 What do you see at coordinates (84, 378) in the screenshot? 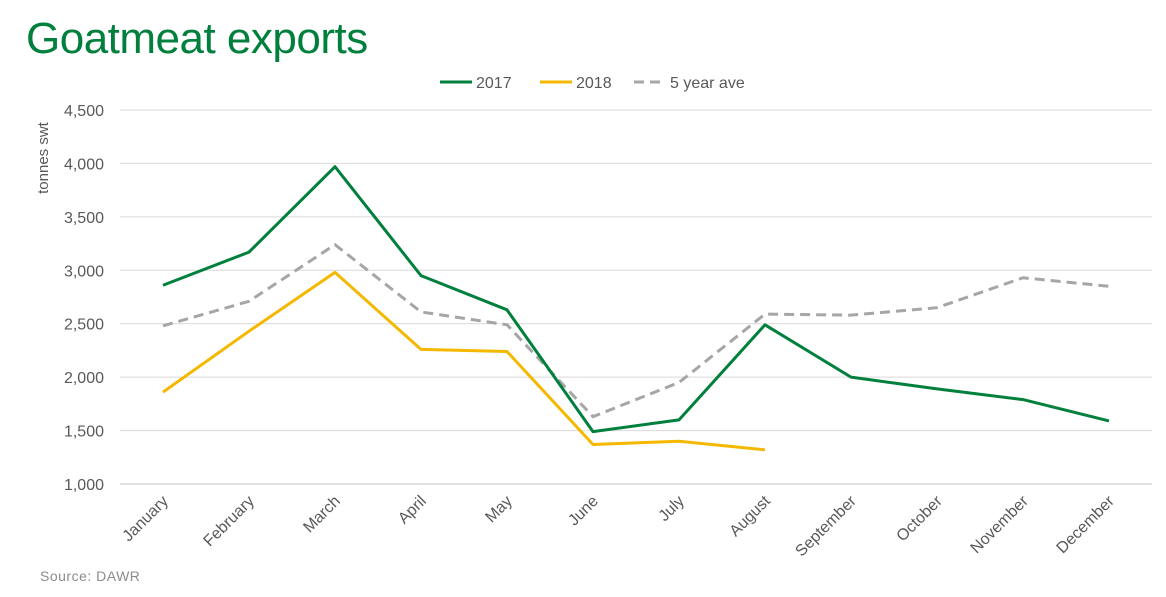
I see `y-tick-label: 2,000` at bounding box center [84, 378].